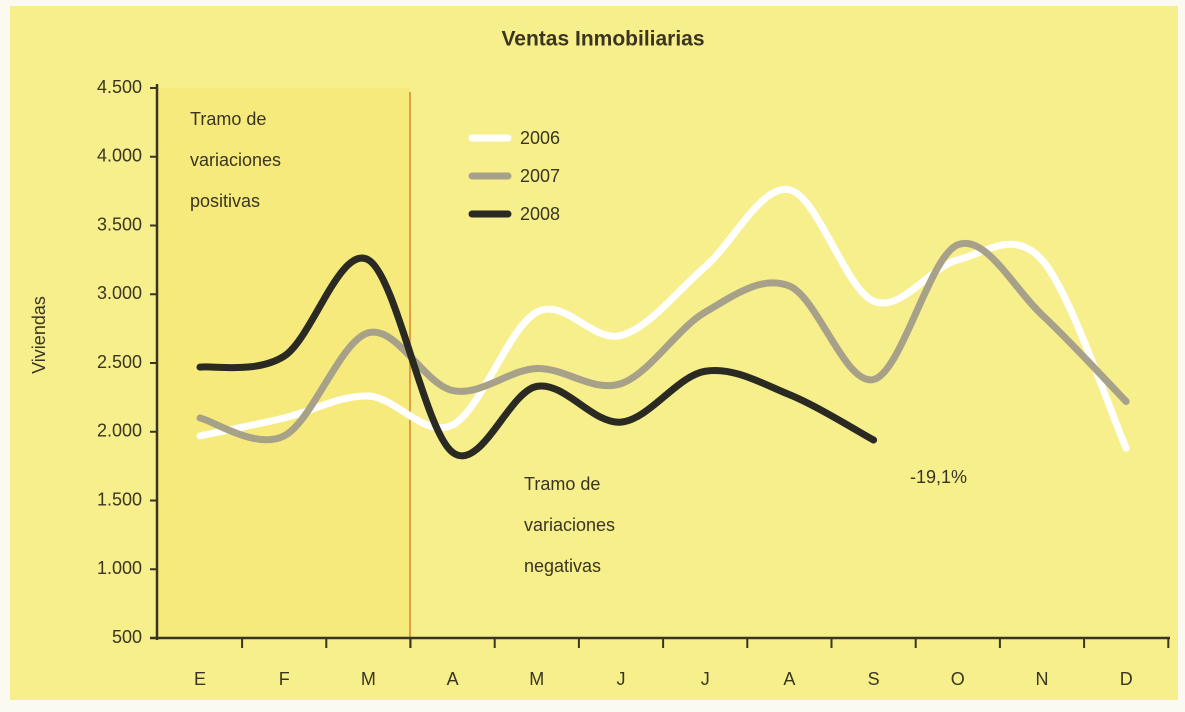 This screenshot has height=712, width=1185. Describe the element at coordinates (119, 431) in the screenshot. I see `y-tick-label: 2.000` at that location.